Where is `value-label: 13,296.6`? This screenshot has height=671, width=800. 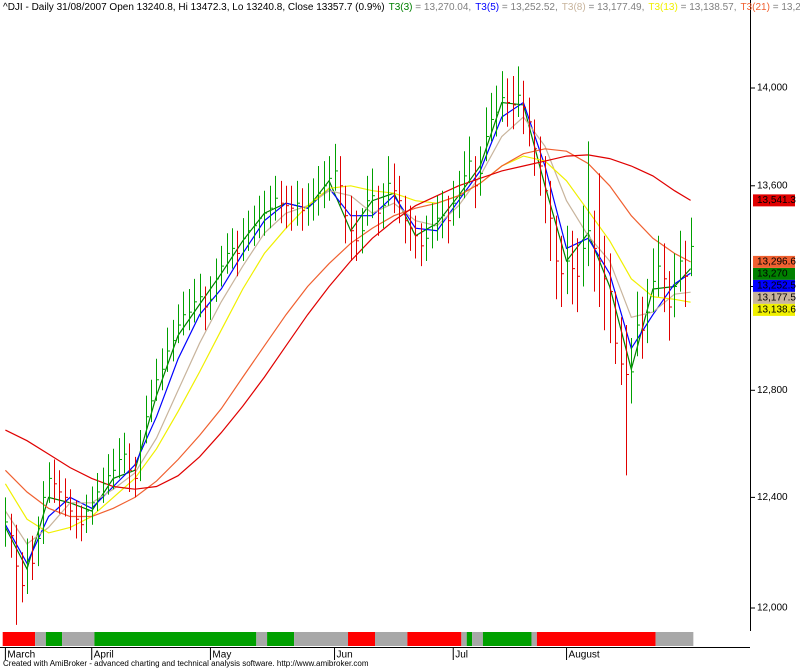 value-label: 13,296.6 is located at coordinates (776, 262).